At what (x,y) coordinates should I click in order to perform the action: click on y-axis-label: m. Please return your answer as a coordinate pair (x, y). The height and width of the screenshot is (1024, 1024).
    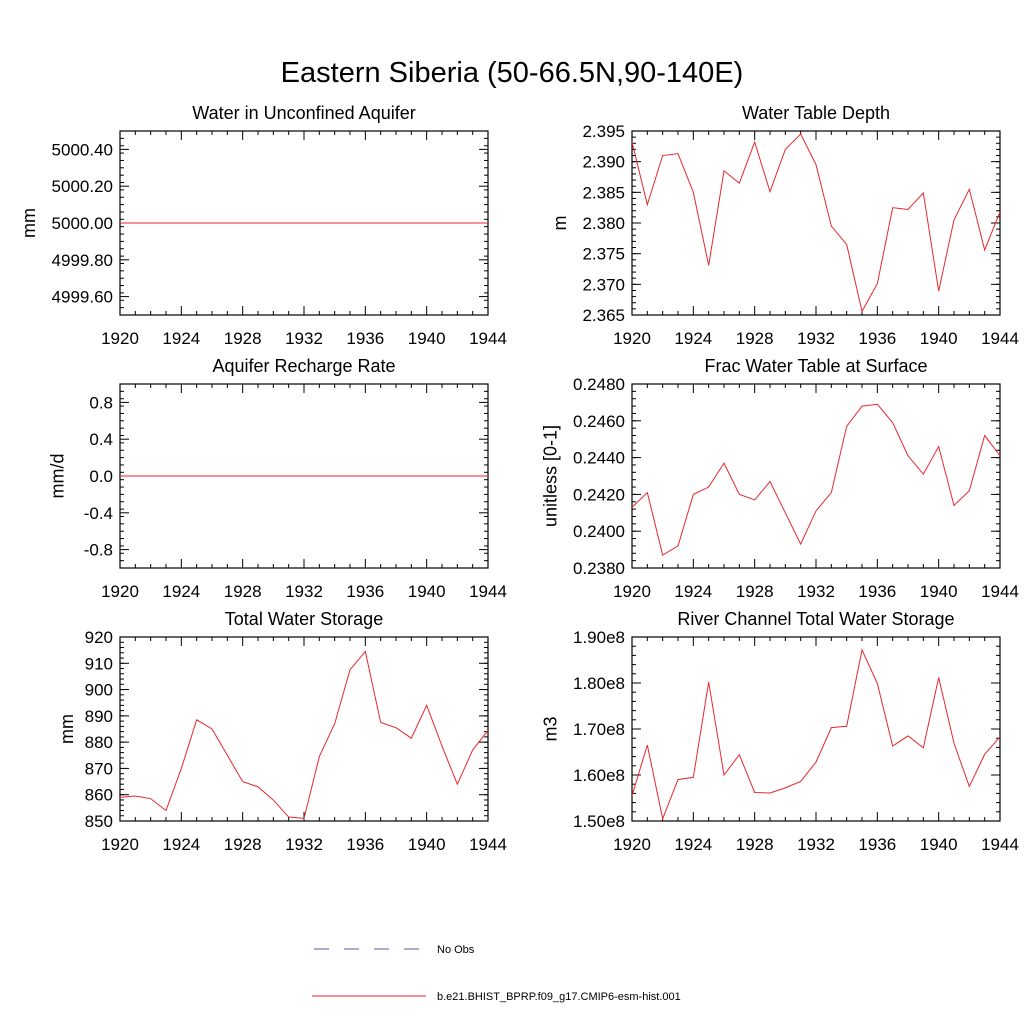
    Looking at the image, I should click on (560, 223).